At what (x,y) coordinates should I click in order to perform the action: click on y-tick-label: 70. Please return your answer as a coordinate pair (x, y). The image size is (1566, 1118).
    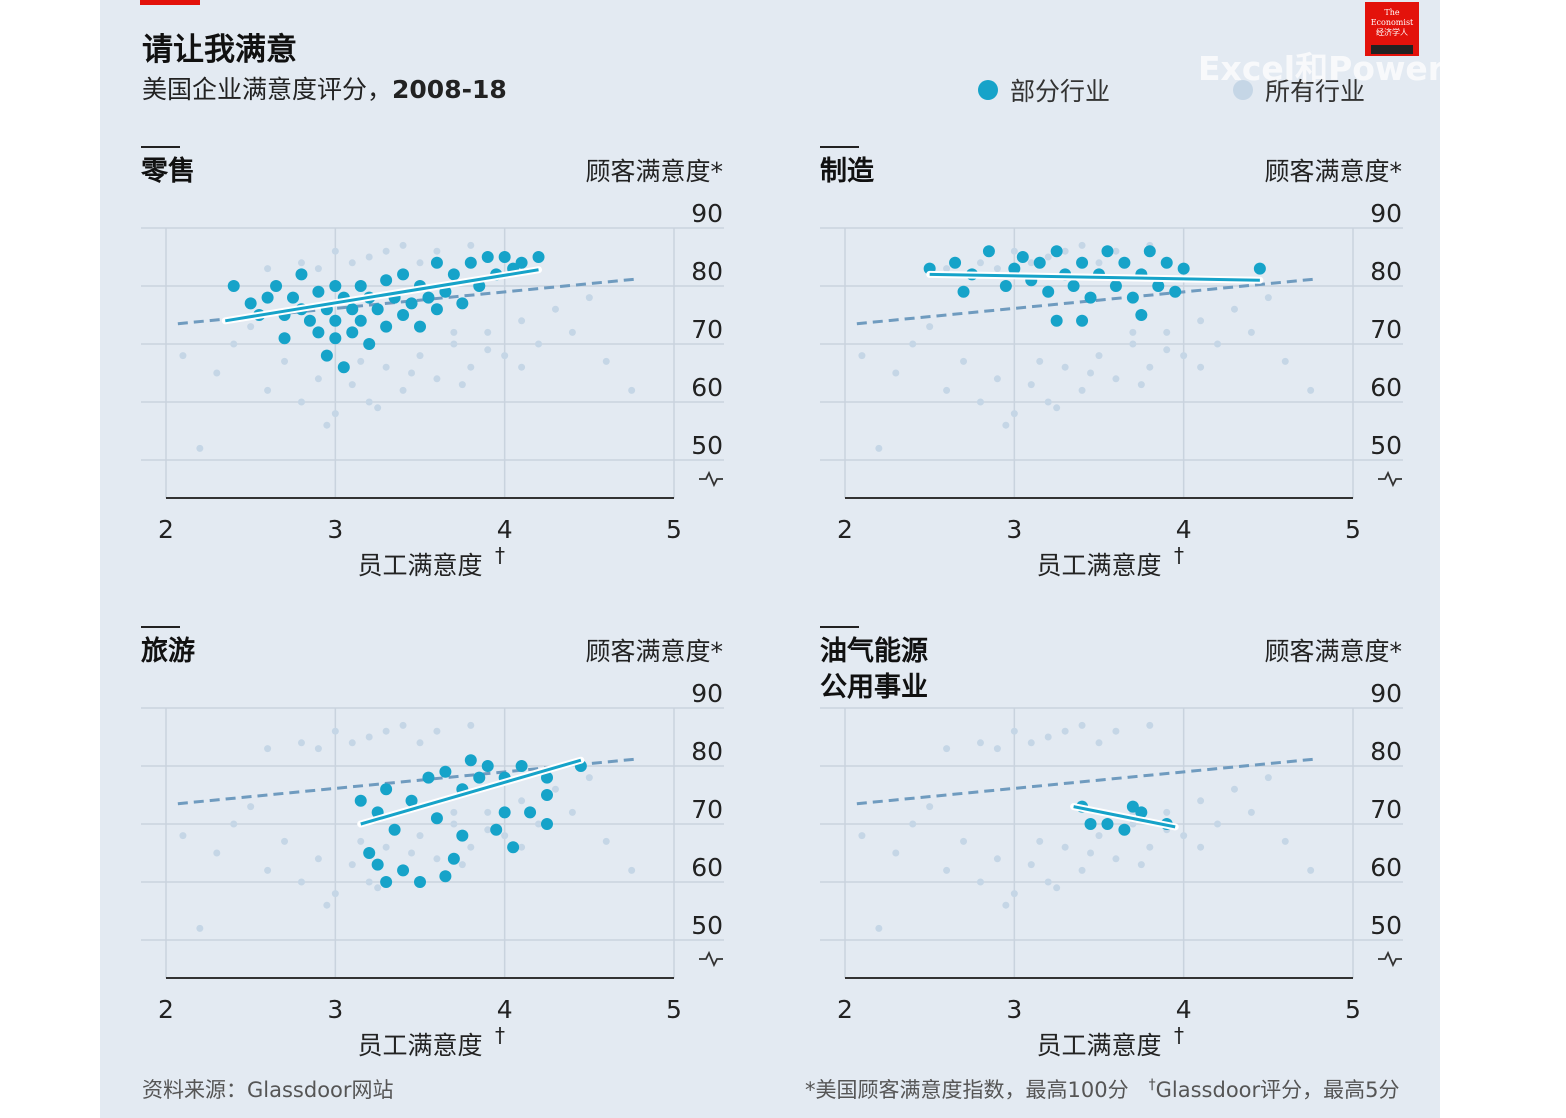
    Looking at the image, I should click on (1386, 809).